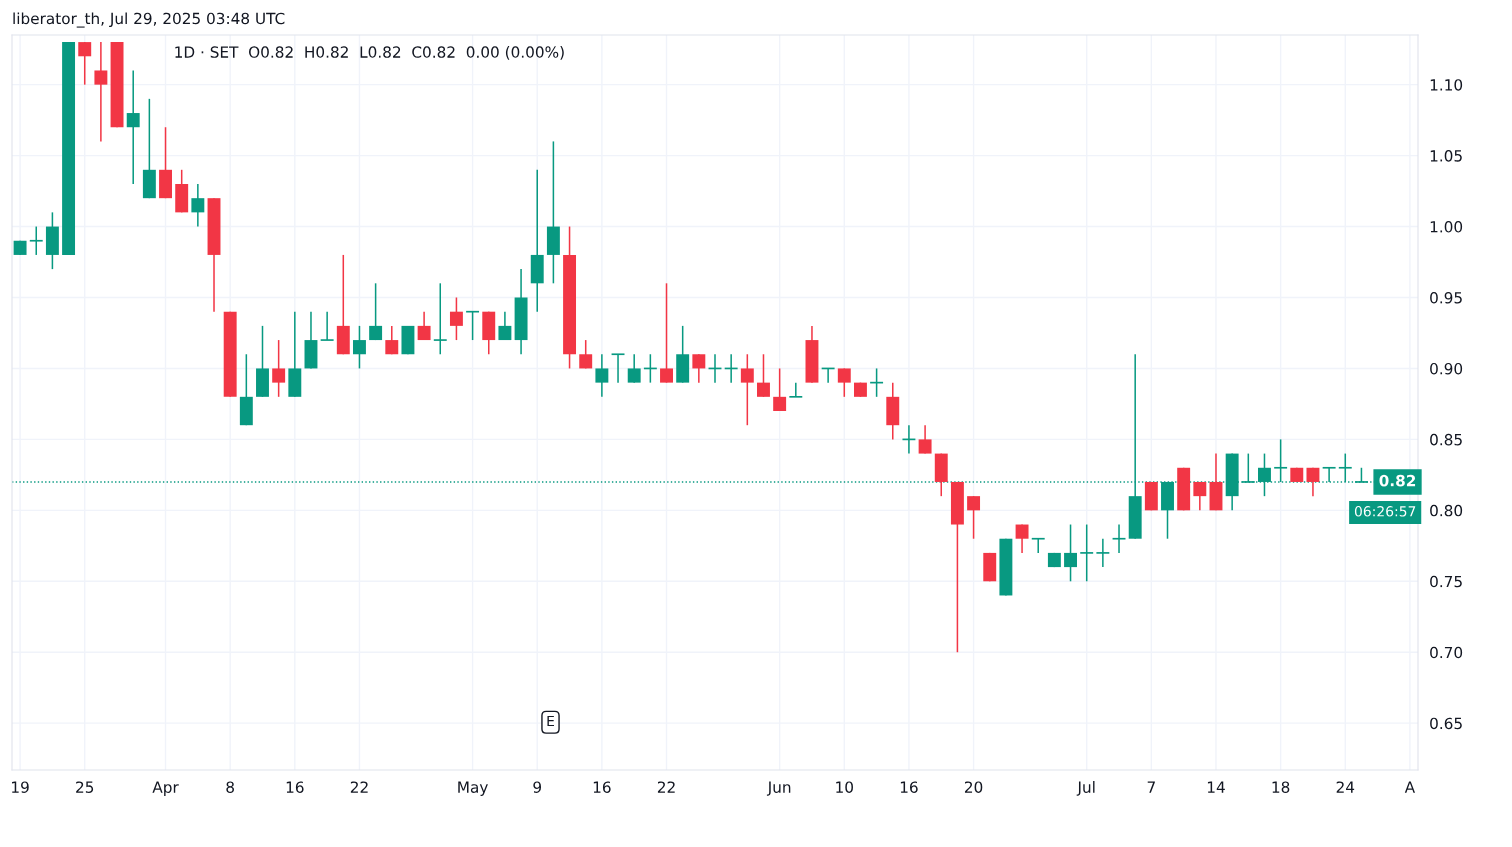  Describe the element at coordinates (1446, 227) in the screenshot. I see `y-tick-label: 1.00` at that location.